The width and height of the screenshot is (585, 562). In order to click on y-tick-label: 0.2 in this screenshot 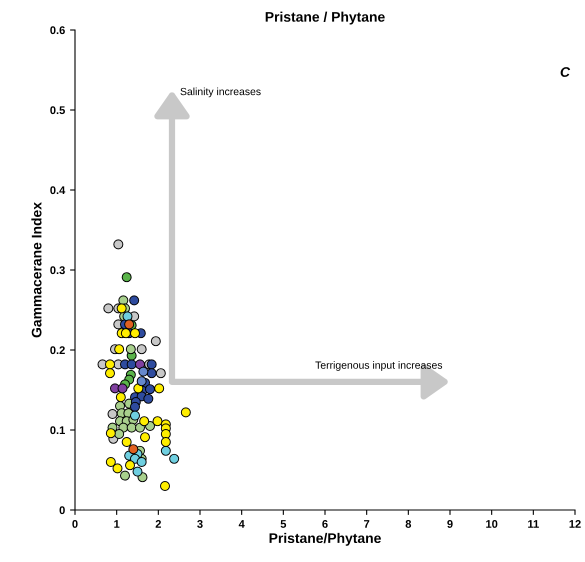, I will do `click(57, 350)`.